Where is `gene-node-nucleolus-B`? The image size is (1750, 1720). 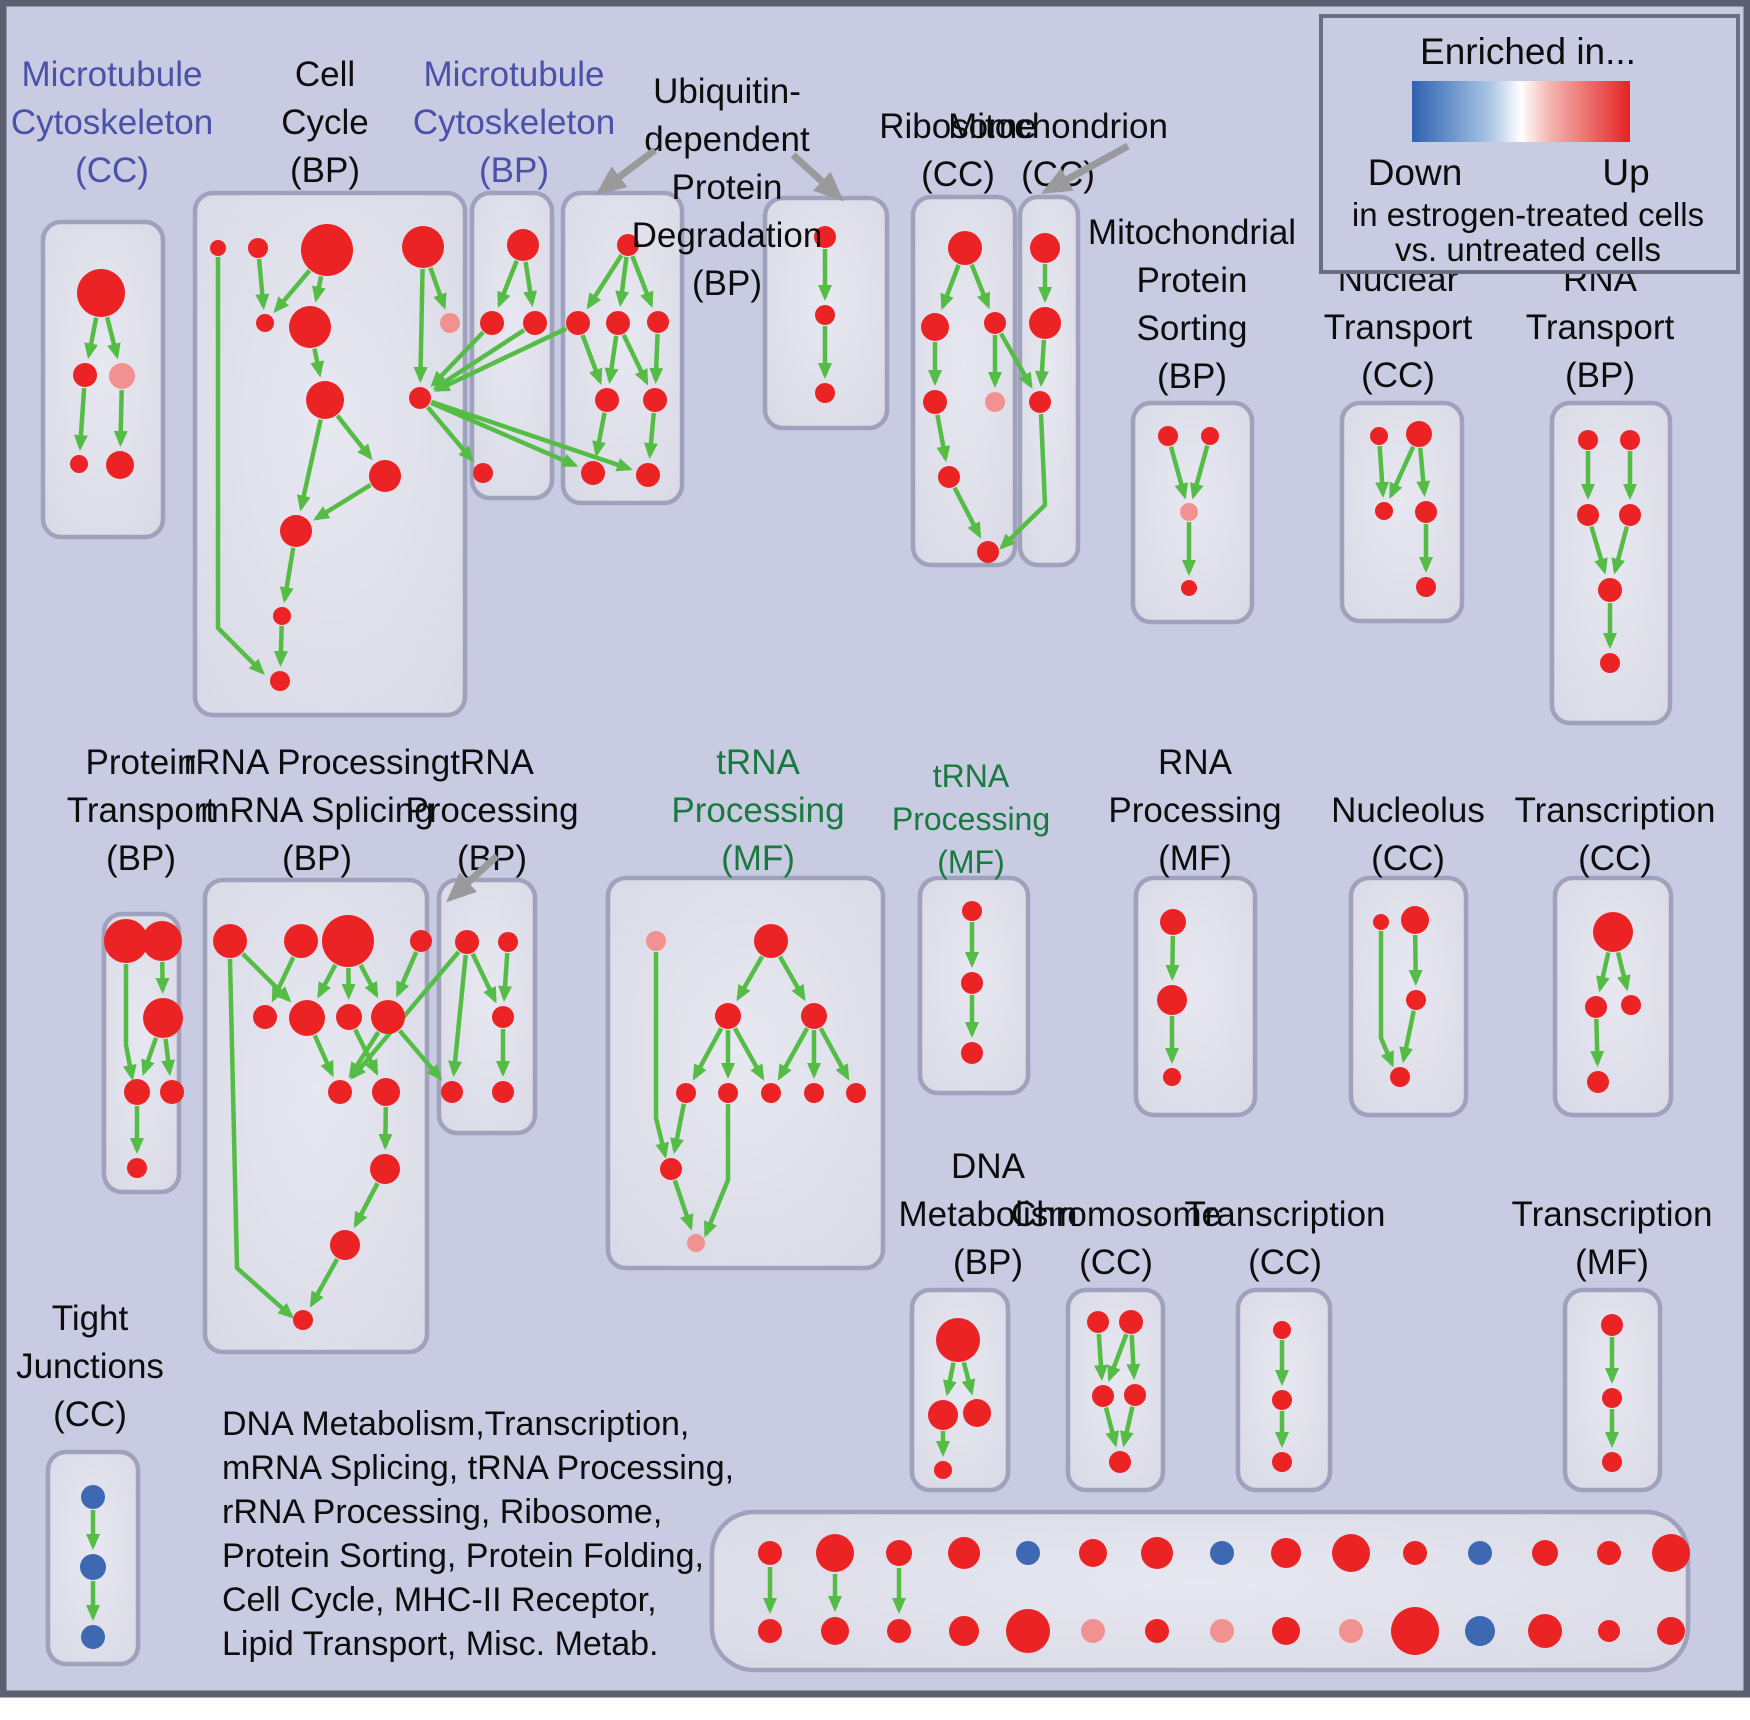
gene-node-nucleolus-B is located at coordinates (1400, 1077).